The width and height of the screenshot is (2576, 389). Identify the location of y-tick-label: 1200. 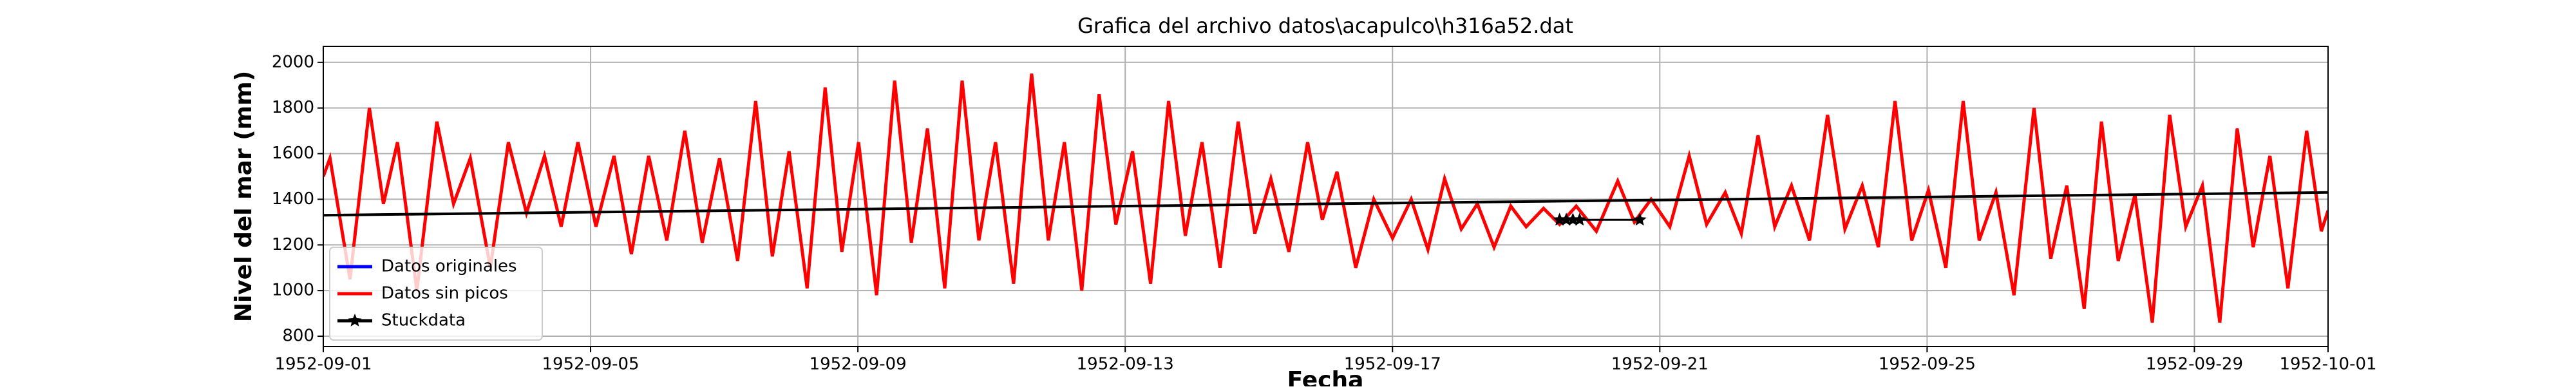
(293, 245).